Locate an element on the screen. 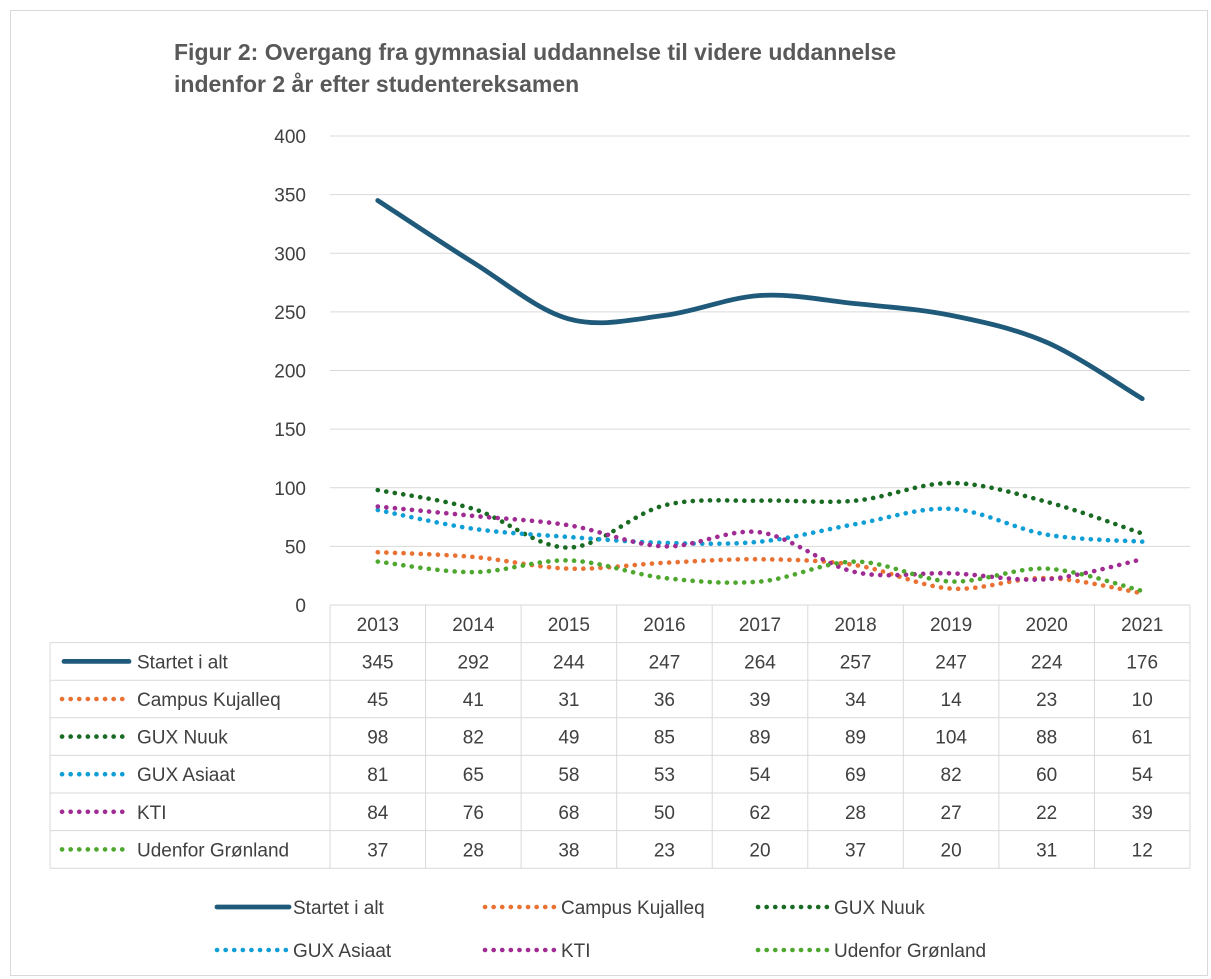 This screenshot has height=979, width=1211. x-tick-label-2017: 2017 is located at coordinates (760, 625).